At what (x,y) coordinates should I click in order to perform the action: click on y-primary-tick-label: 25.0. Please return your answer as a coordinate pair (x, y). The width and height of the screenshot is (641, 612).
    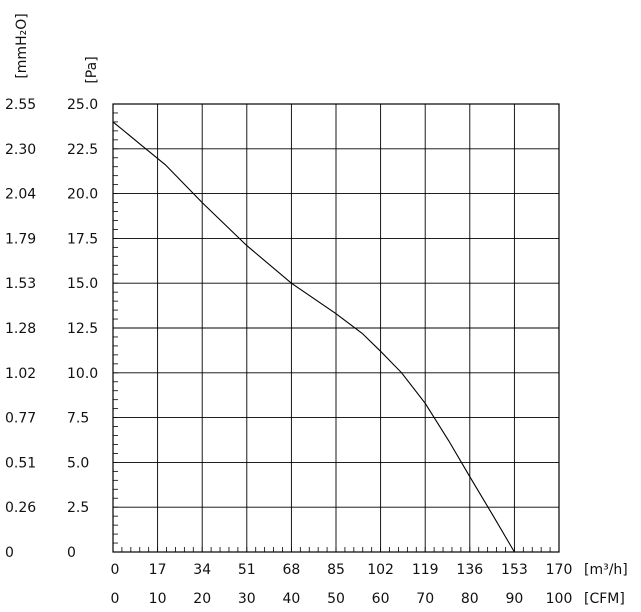
    Looking at the image, I should click on (82, 105).